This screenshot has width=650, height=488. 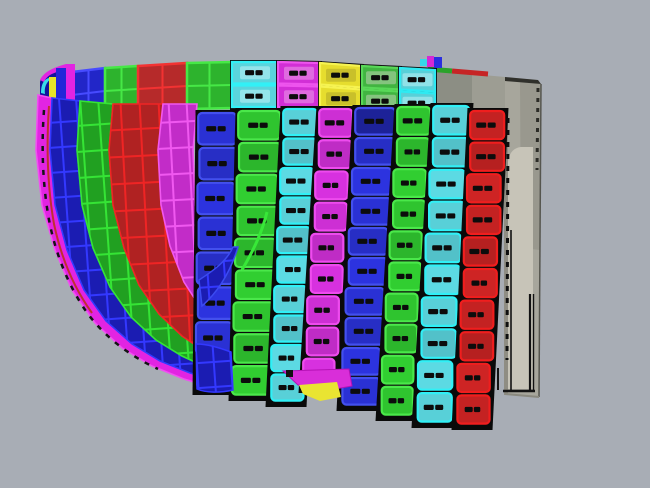 What do you see at coordinates (209, 85) in the screenshot?
I see `sheer-grid-panel-green` at bounding box center [209, 85].